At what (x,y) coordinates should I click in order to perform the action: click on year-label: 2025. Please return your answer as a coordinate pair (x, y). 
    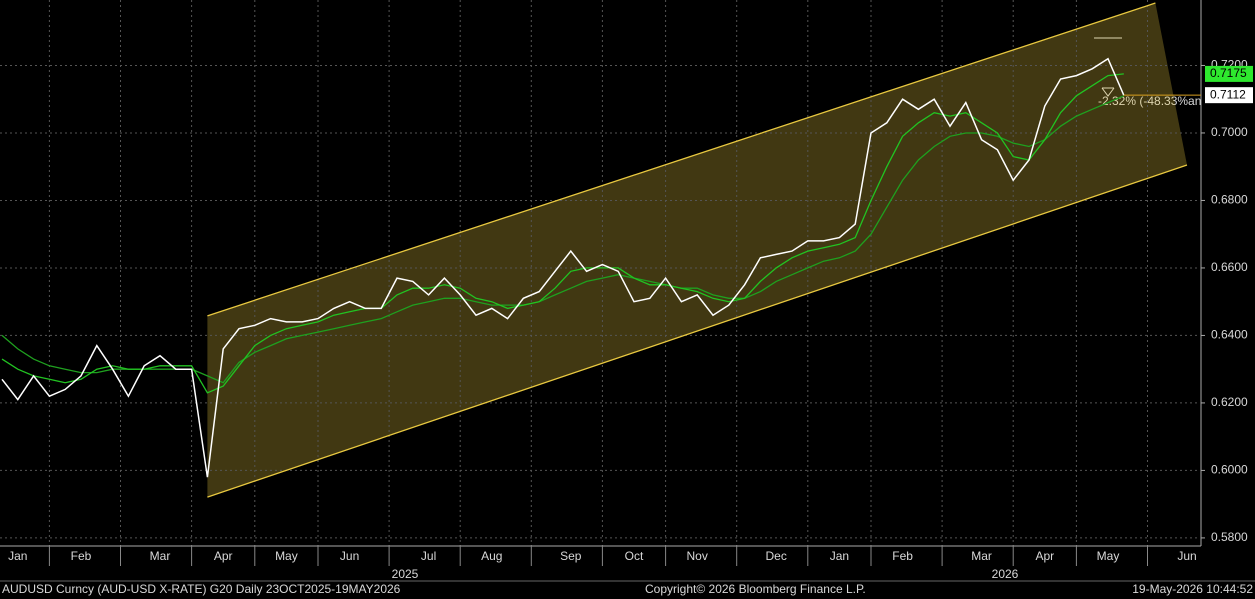
    Looking at the image, I should click on (405, 574).